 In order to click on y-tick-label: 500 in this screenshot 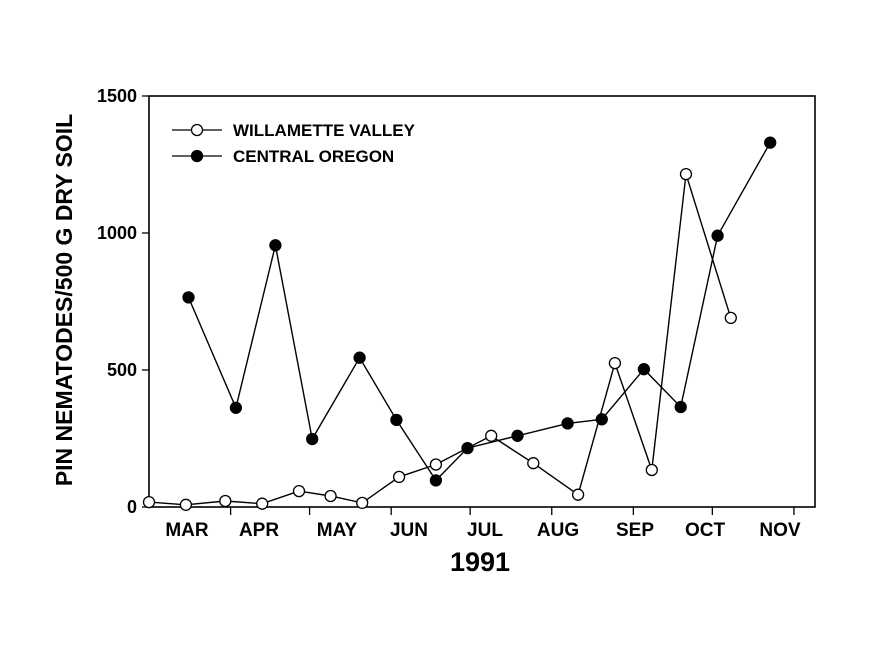, I will do `click(122, 370)`.